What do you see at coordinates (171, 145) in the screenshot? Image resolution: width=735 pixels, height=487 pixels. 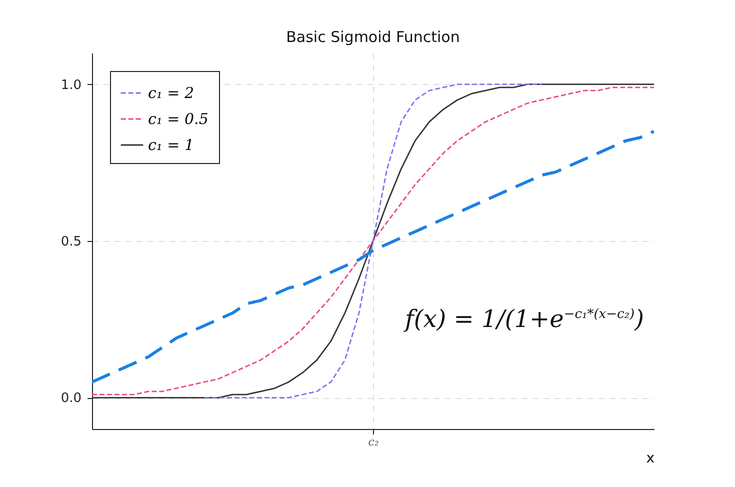 I see `legend-label: c₁ = 1` at bounding box center [171, 145].